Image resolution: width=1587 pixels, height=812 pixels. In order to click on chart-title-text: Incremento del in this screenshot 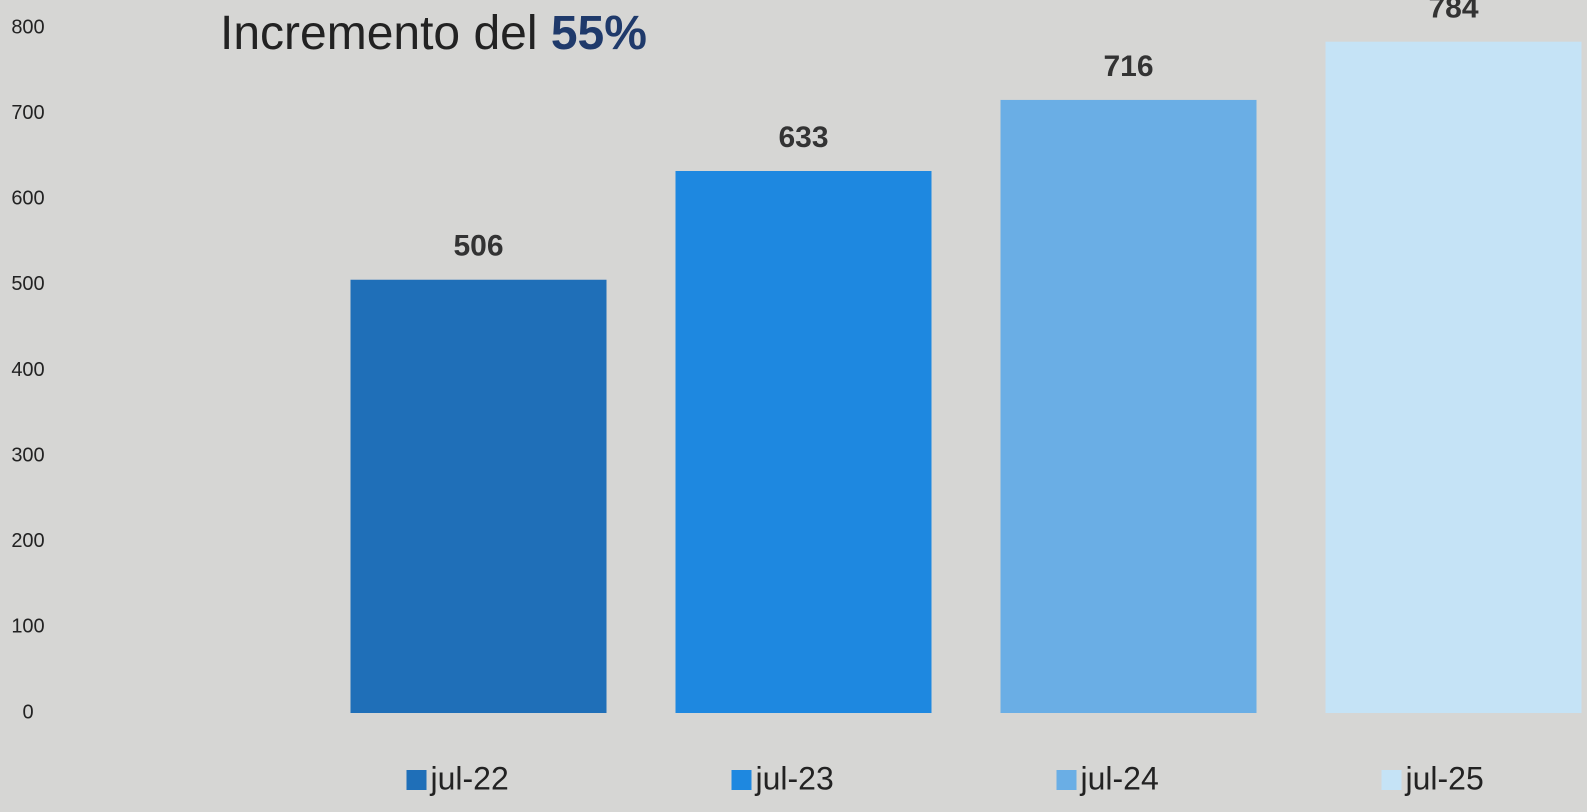, I will do `click(379, 33)`.